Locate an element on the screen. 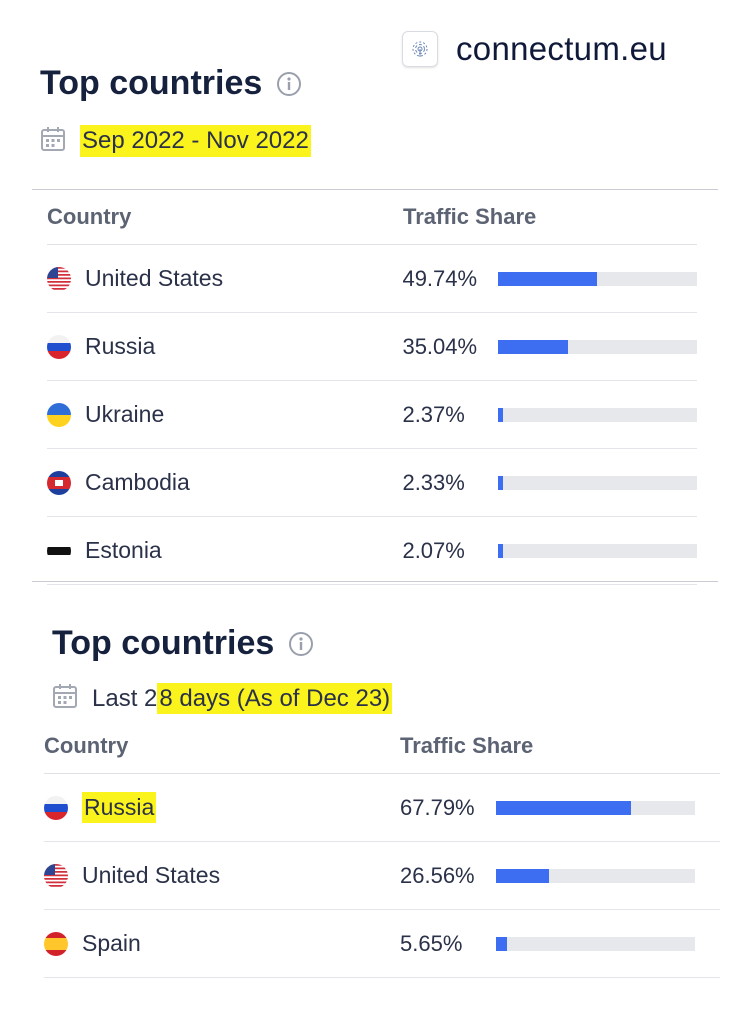  country-name: Ukraine is located at coordinates (125, 414).